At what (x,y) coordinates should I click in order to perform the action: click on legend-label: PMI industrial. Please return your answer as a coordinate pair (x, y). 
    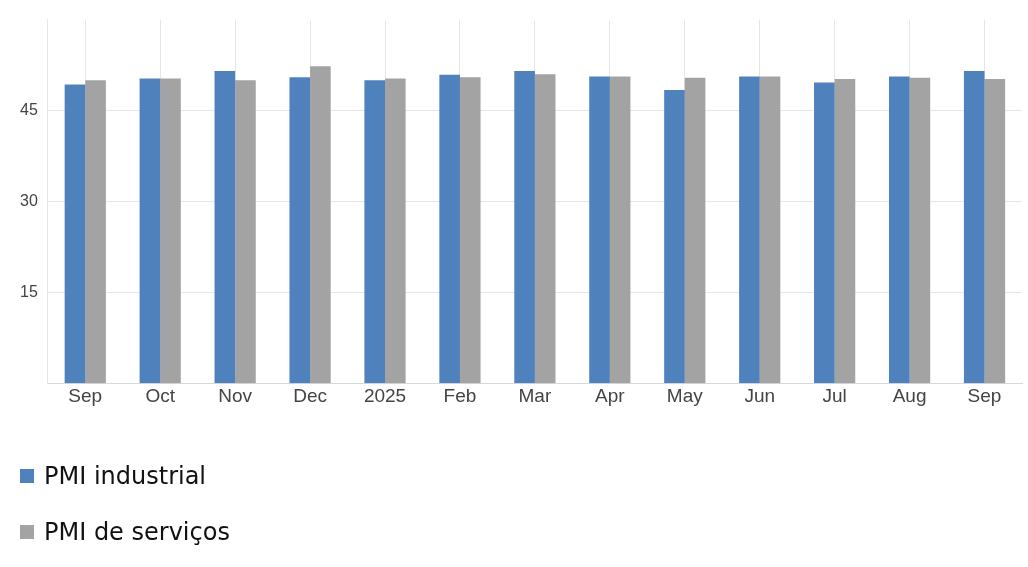
    Looking at the image, I should click on (125, 476).